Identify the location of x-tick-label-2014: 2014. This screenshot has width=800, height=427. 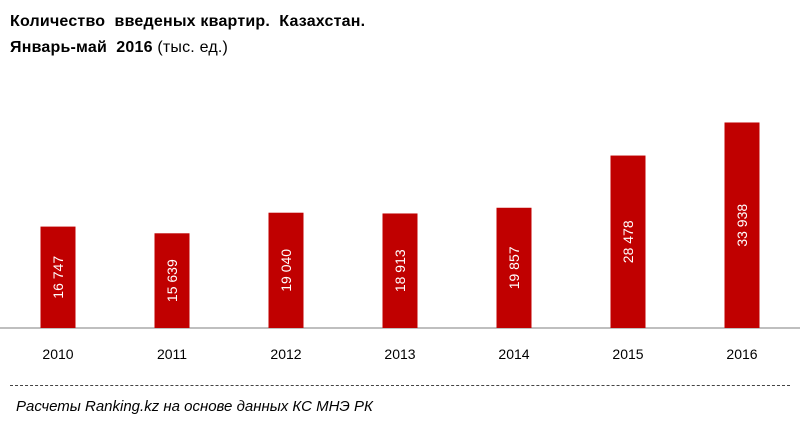
(513, 354).